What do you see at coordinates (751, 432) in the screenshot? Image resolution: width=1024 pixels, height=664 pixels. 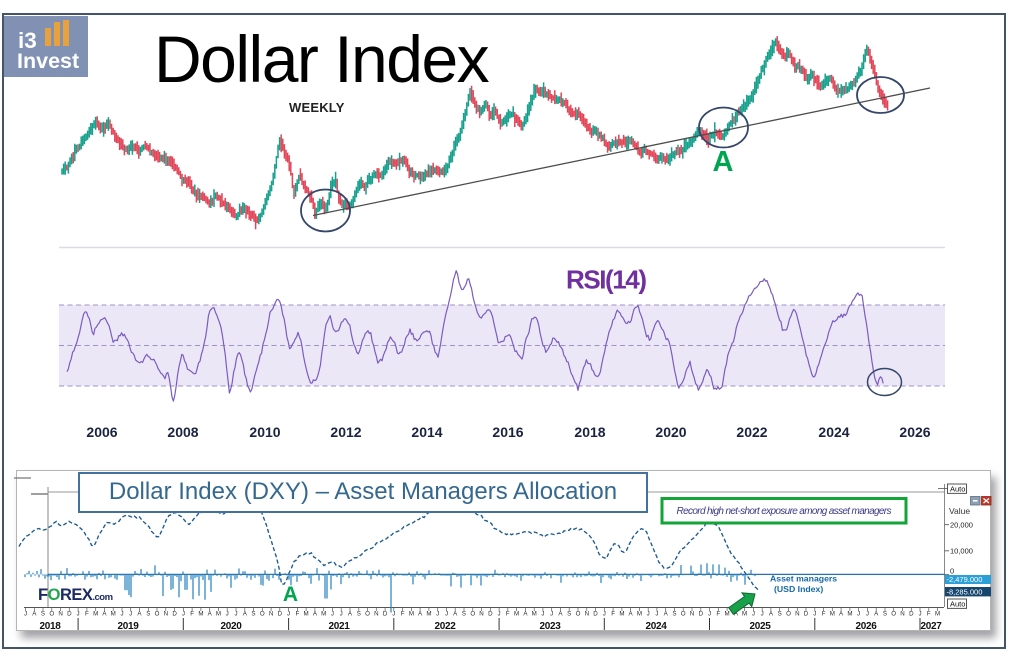 I see `svg-text: 2022` at bounding box center [751, 432].